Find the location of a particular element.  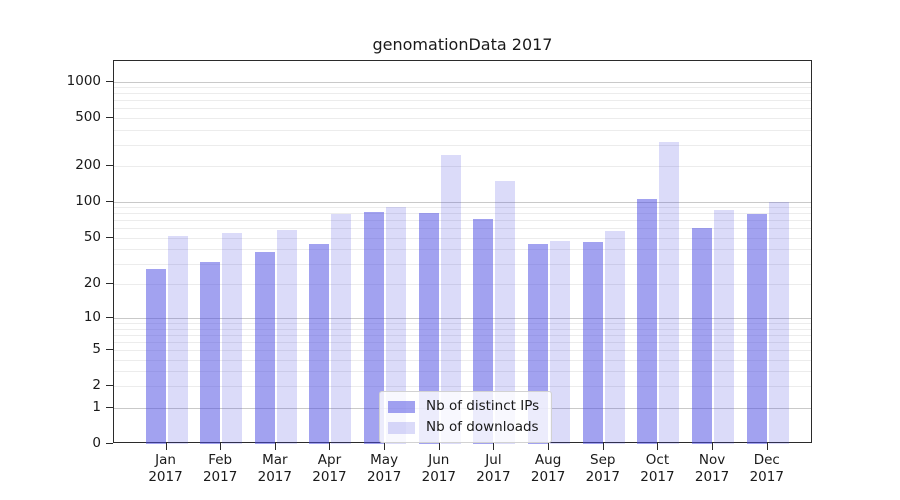

y-tick-label: 200 is located at coordinates (88, 164).